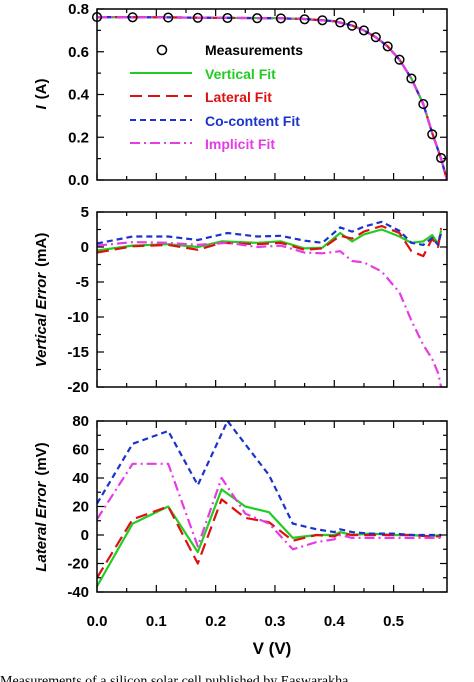 The width and height of the screenshot is (474, 682). I want to click on panel-3-y-axis-title: Lateral Error (mV), so click(41, 506).